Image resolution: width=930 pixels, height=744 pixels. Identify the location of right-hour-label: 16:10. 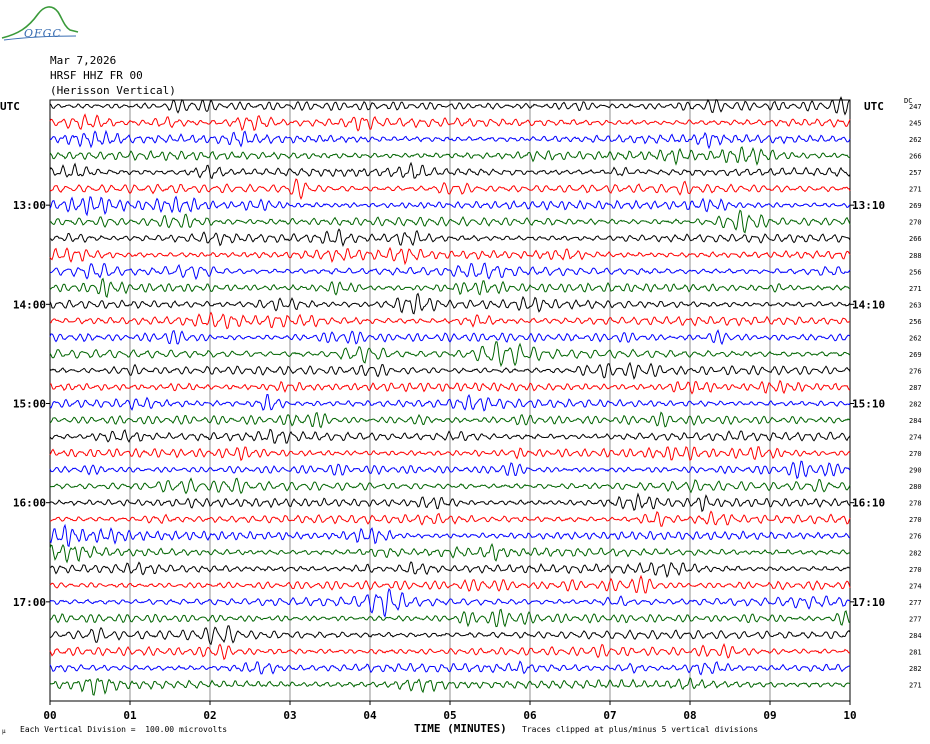
(868, 503).